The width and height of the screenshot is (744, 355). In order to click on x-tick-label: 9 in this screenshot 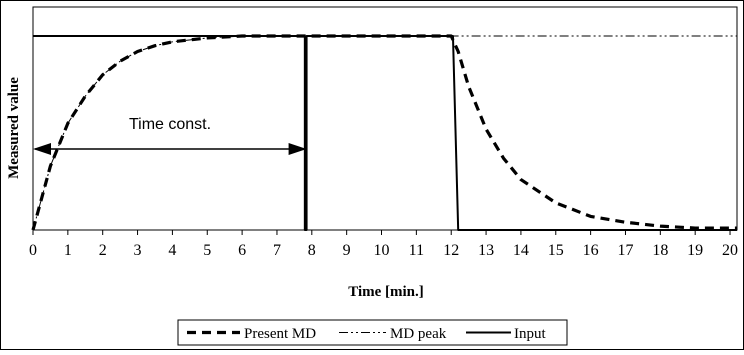, I will do `click(347, 250)`.